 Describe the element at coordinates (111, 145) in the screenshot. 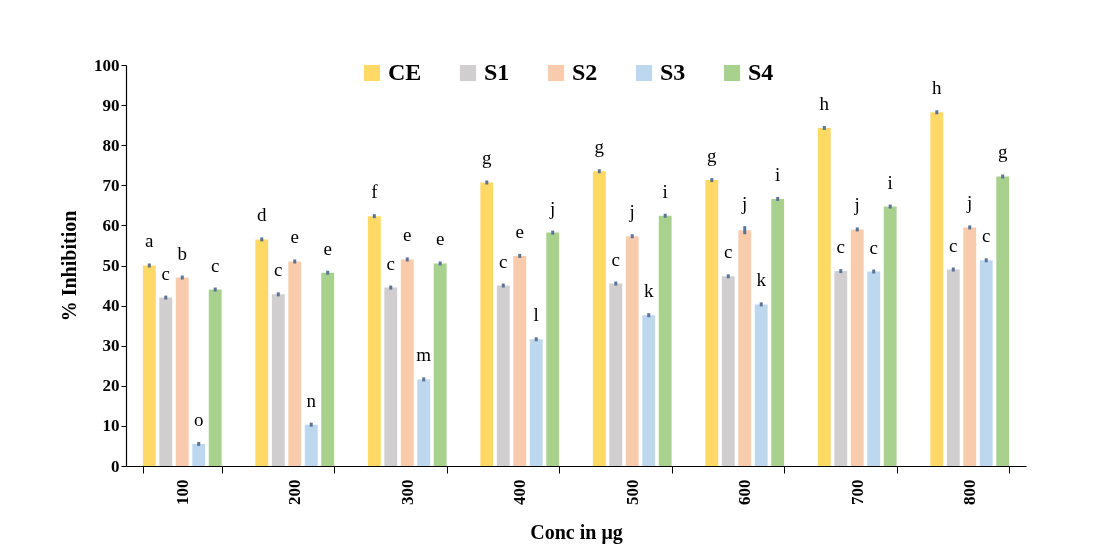

I see `y-tick-label: 80` at that location.